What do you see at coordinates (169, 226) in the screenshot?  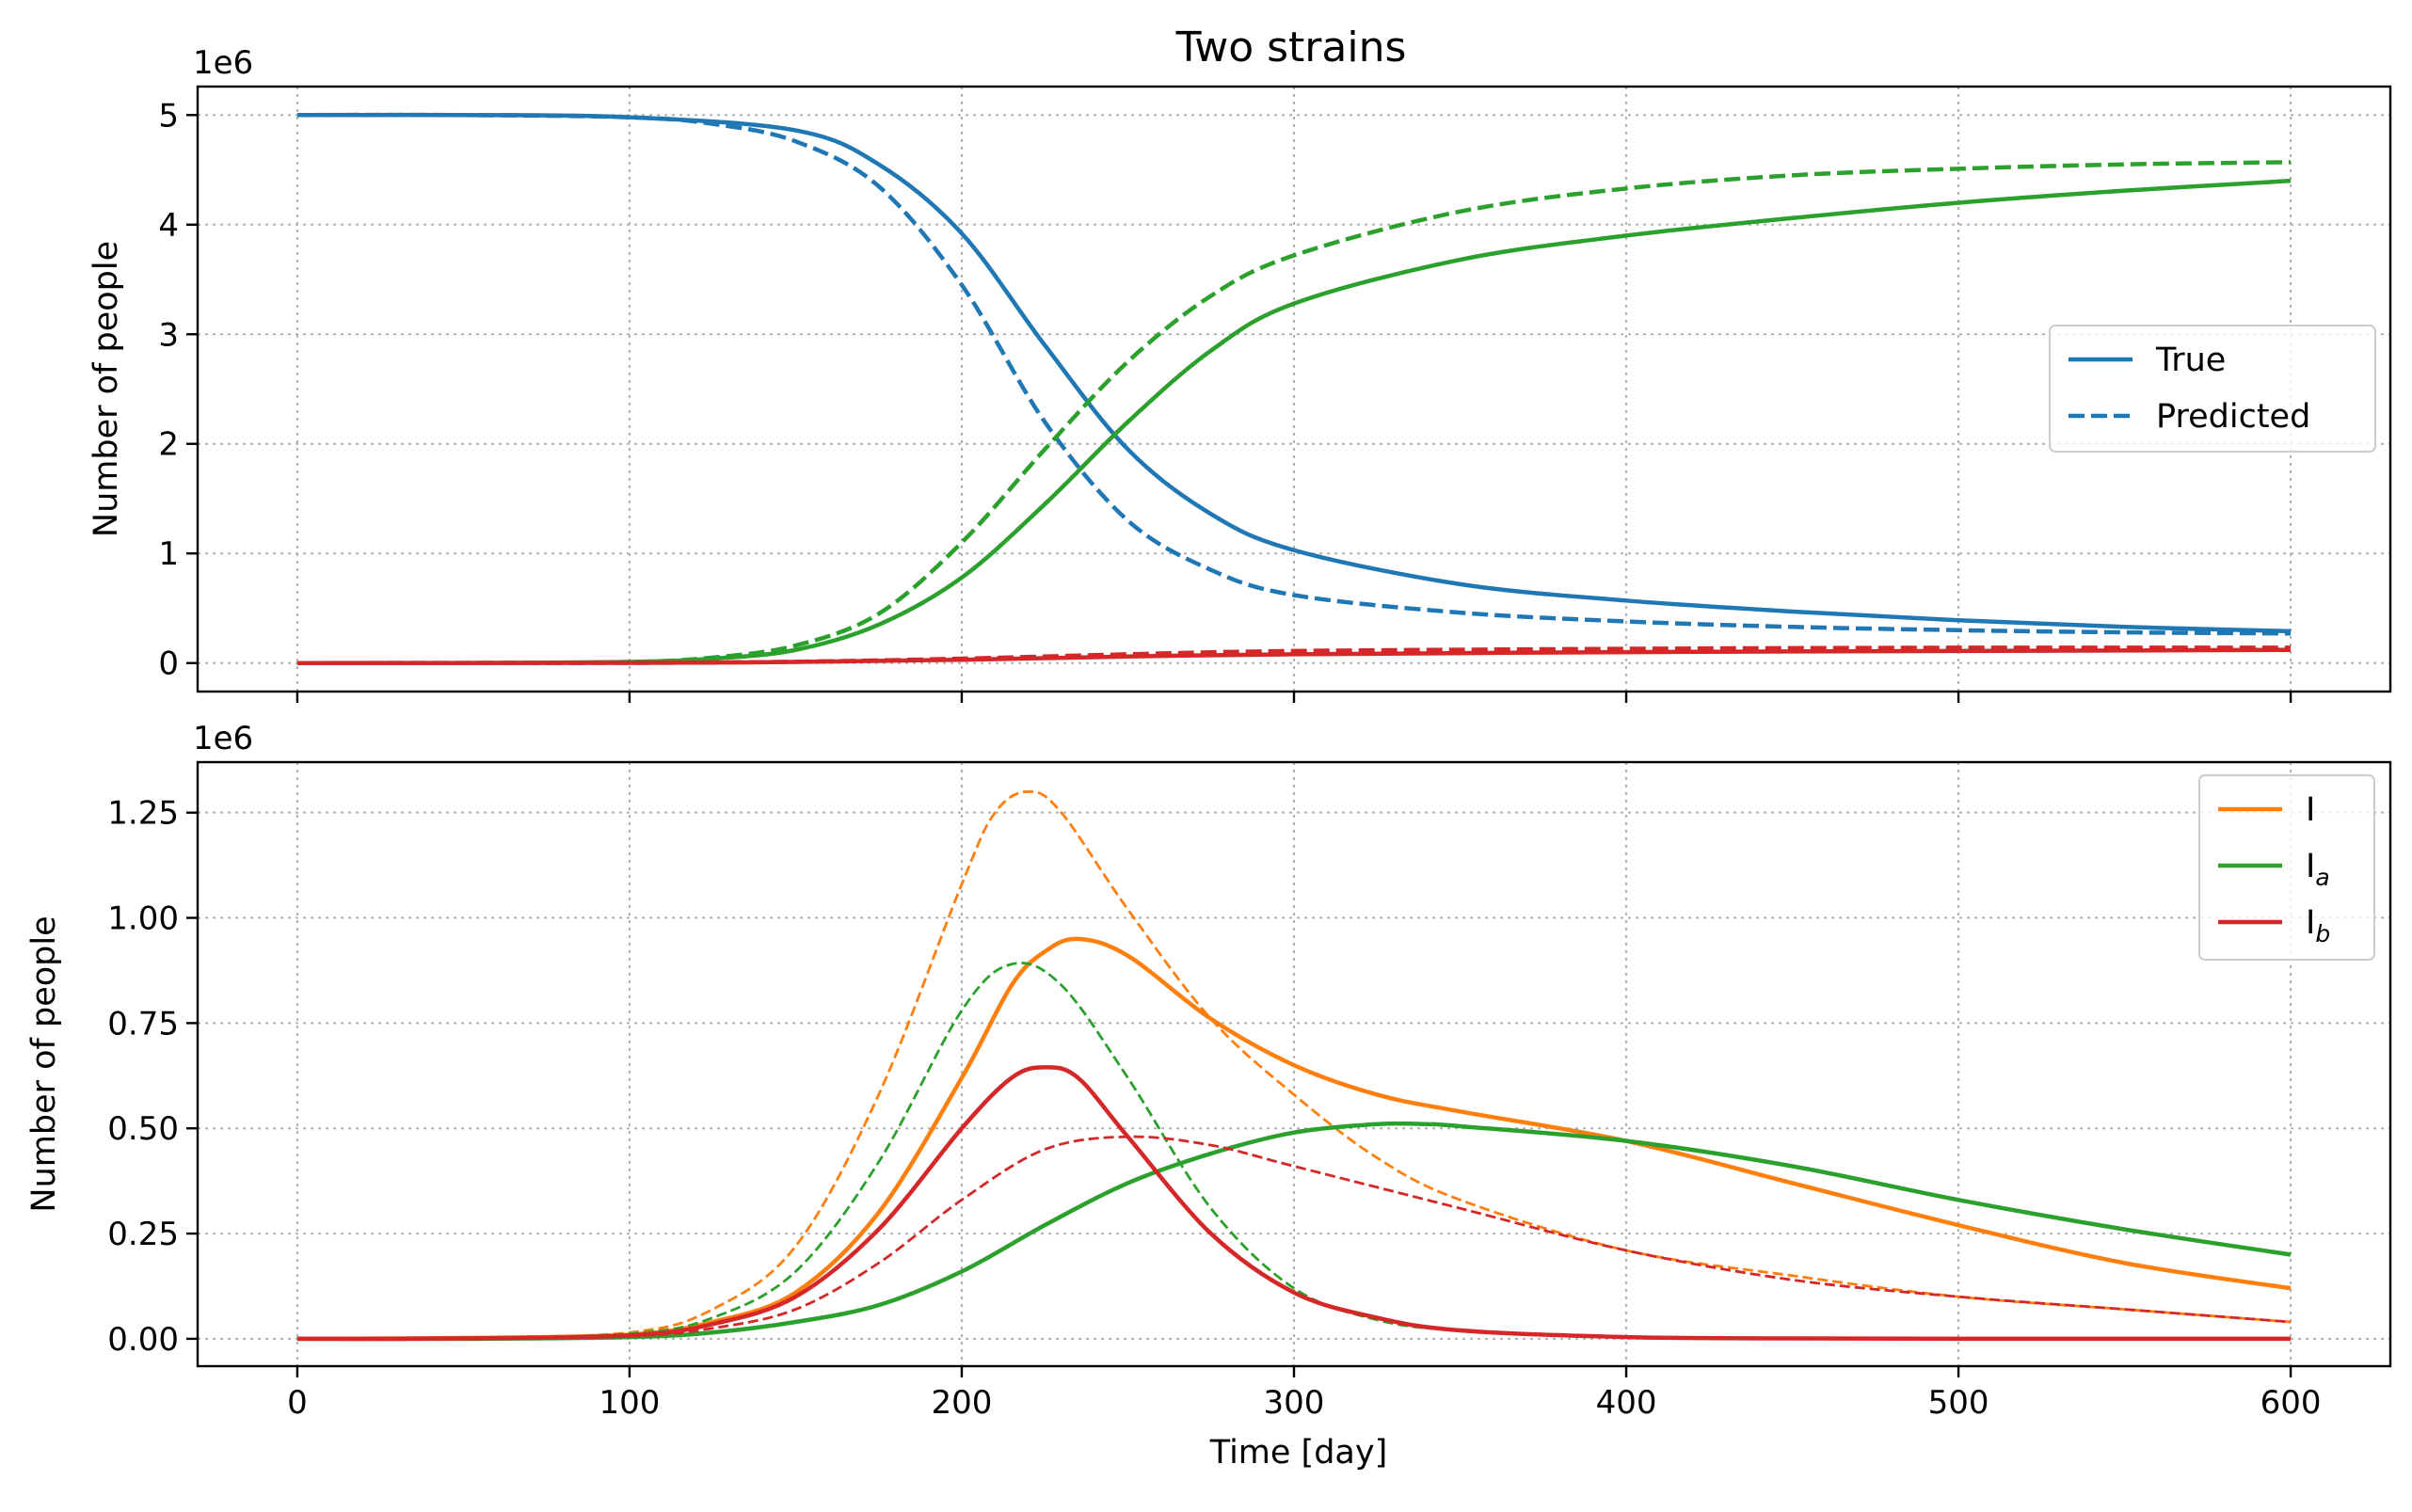 I see `y-tick-label: 4` at bounding box center [169, 226].